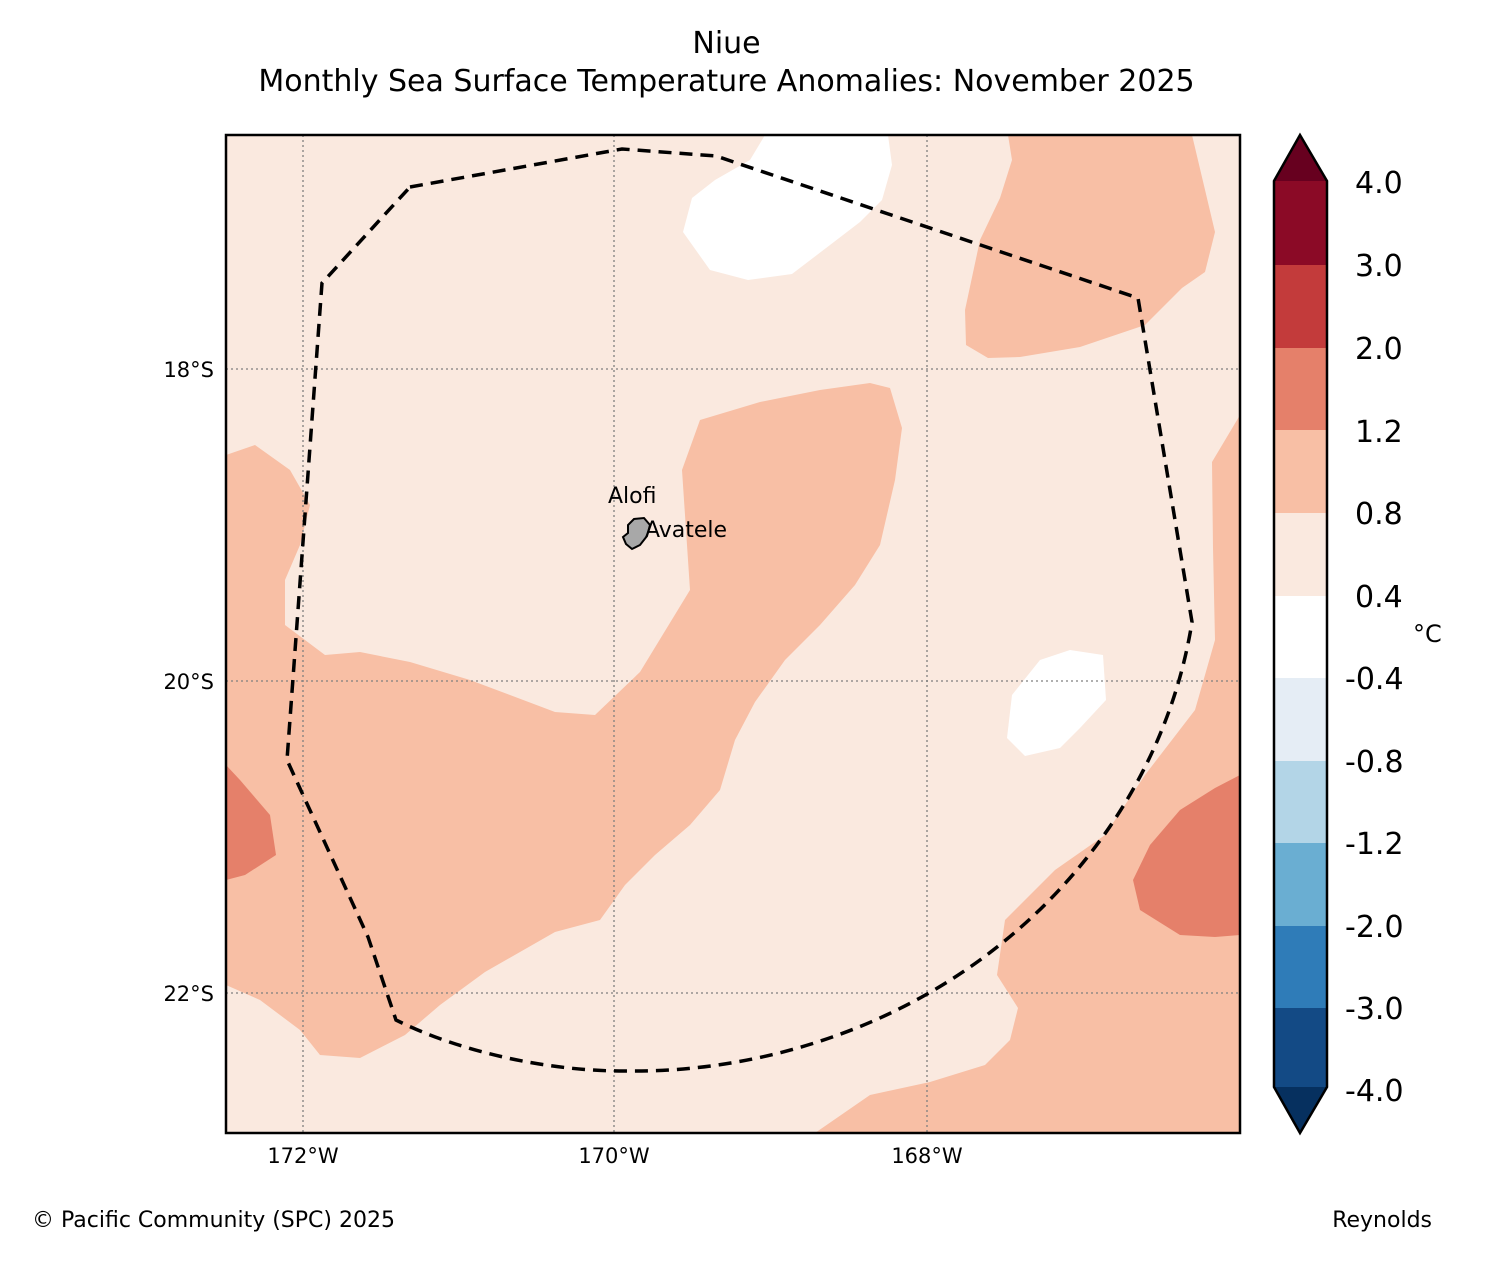 This screenshot has height=1264, width=1488. Describe the element at coordinates (1300, 223) in the screenshot. I see `colorbar-swatch-3.0-4.0` at that location.